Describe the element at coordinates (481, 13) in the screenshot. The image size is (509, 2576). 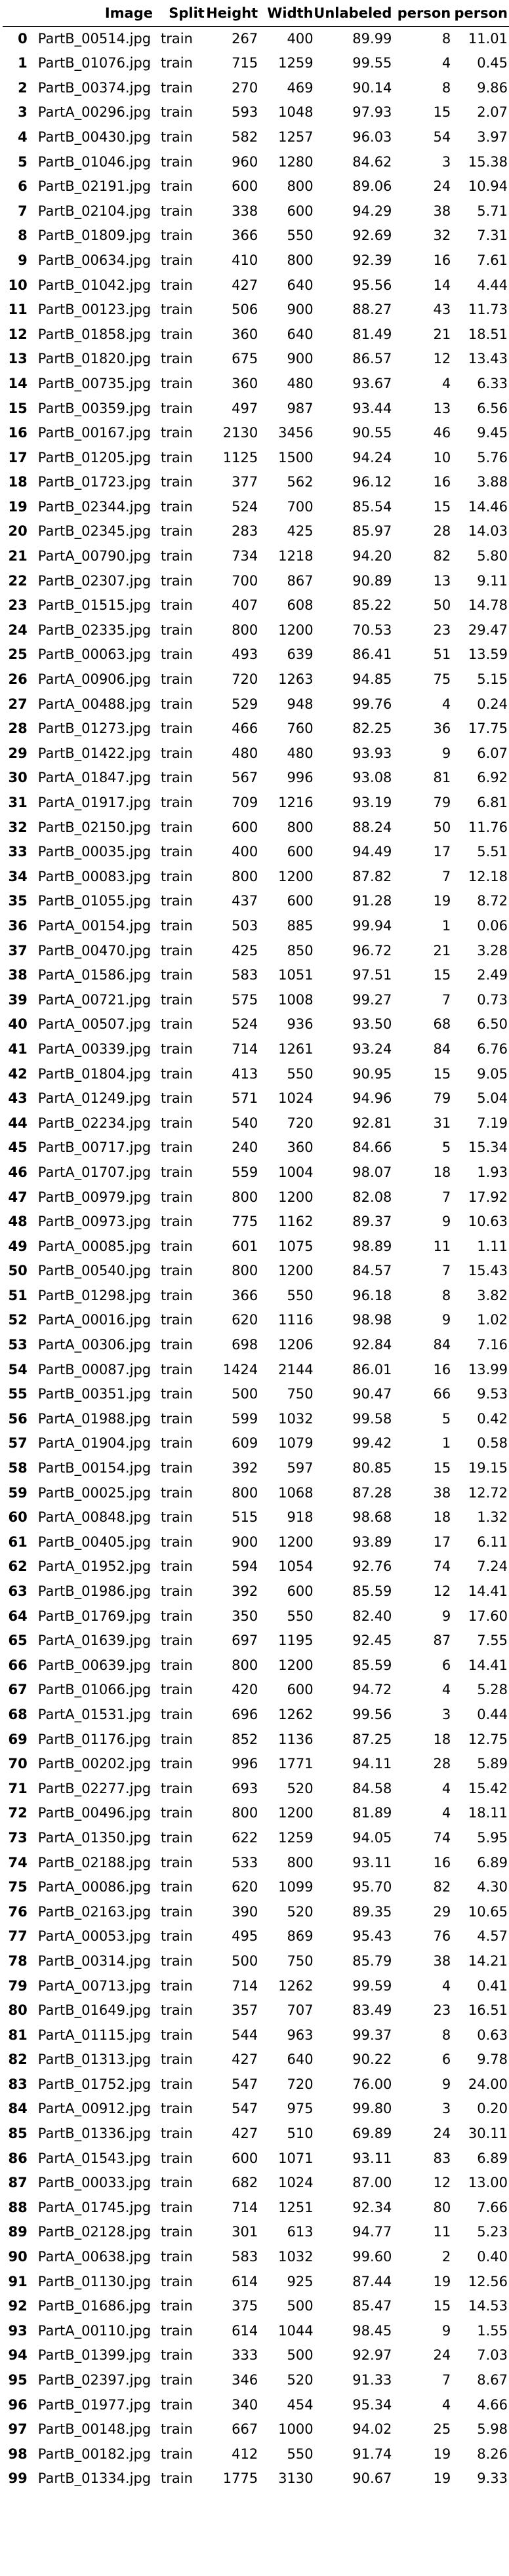
I see `column-header-person-percent: person` at that location.